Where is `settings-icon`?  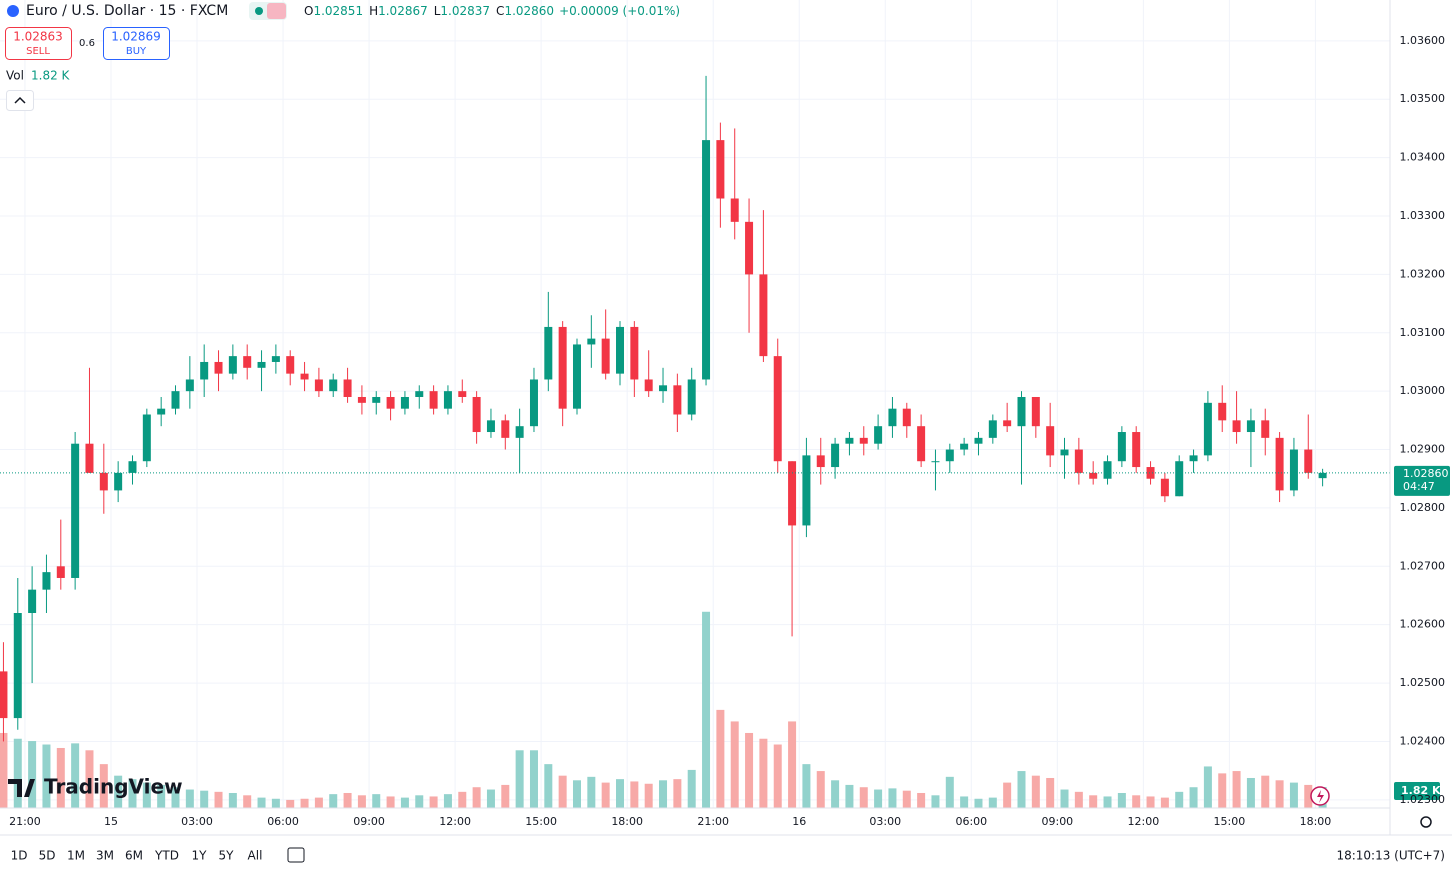 settings-icon is located at coordinates (1426, 822).